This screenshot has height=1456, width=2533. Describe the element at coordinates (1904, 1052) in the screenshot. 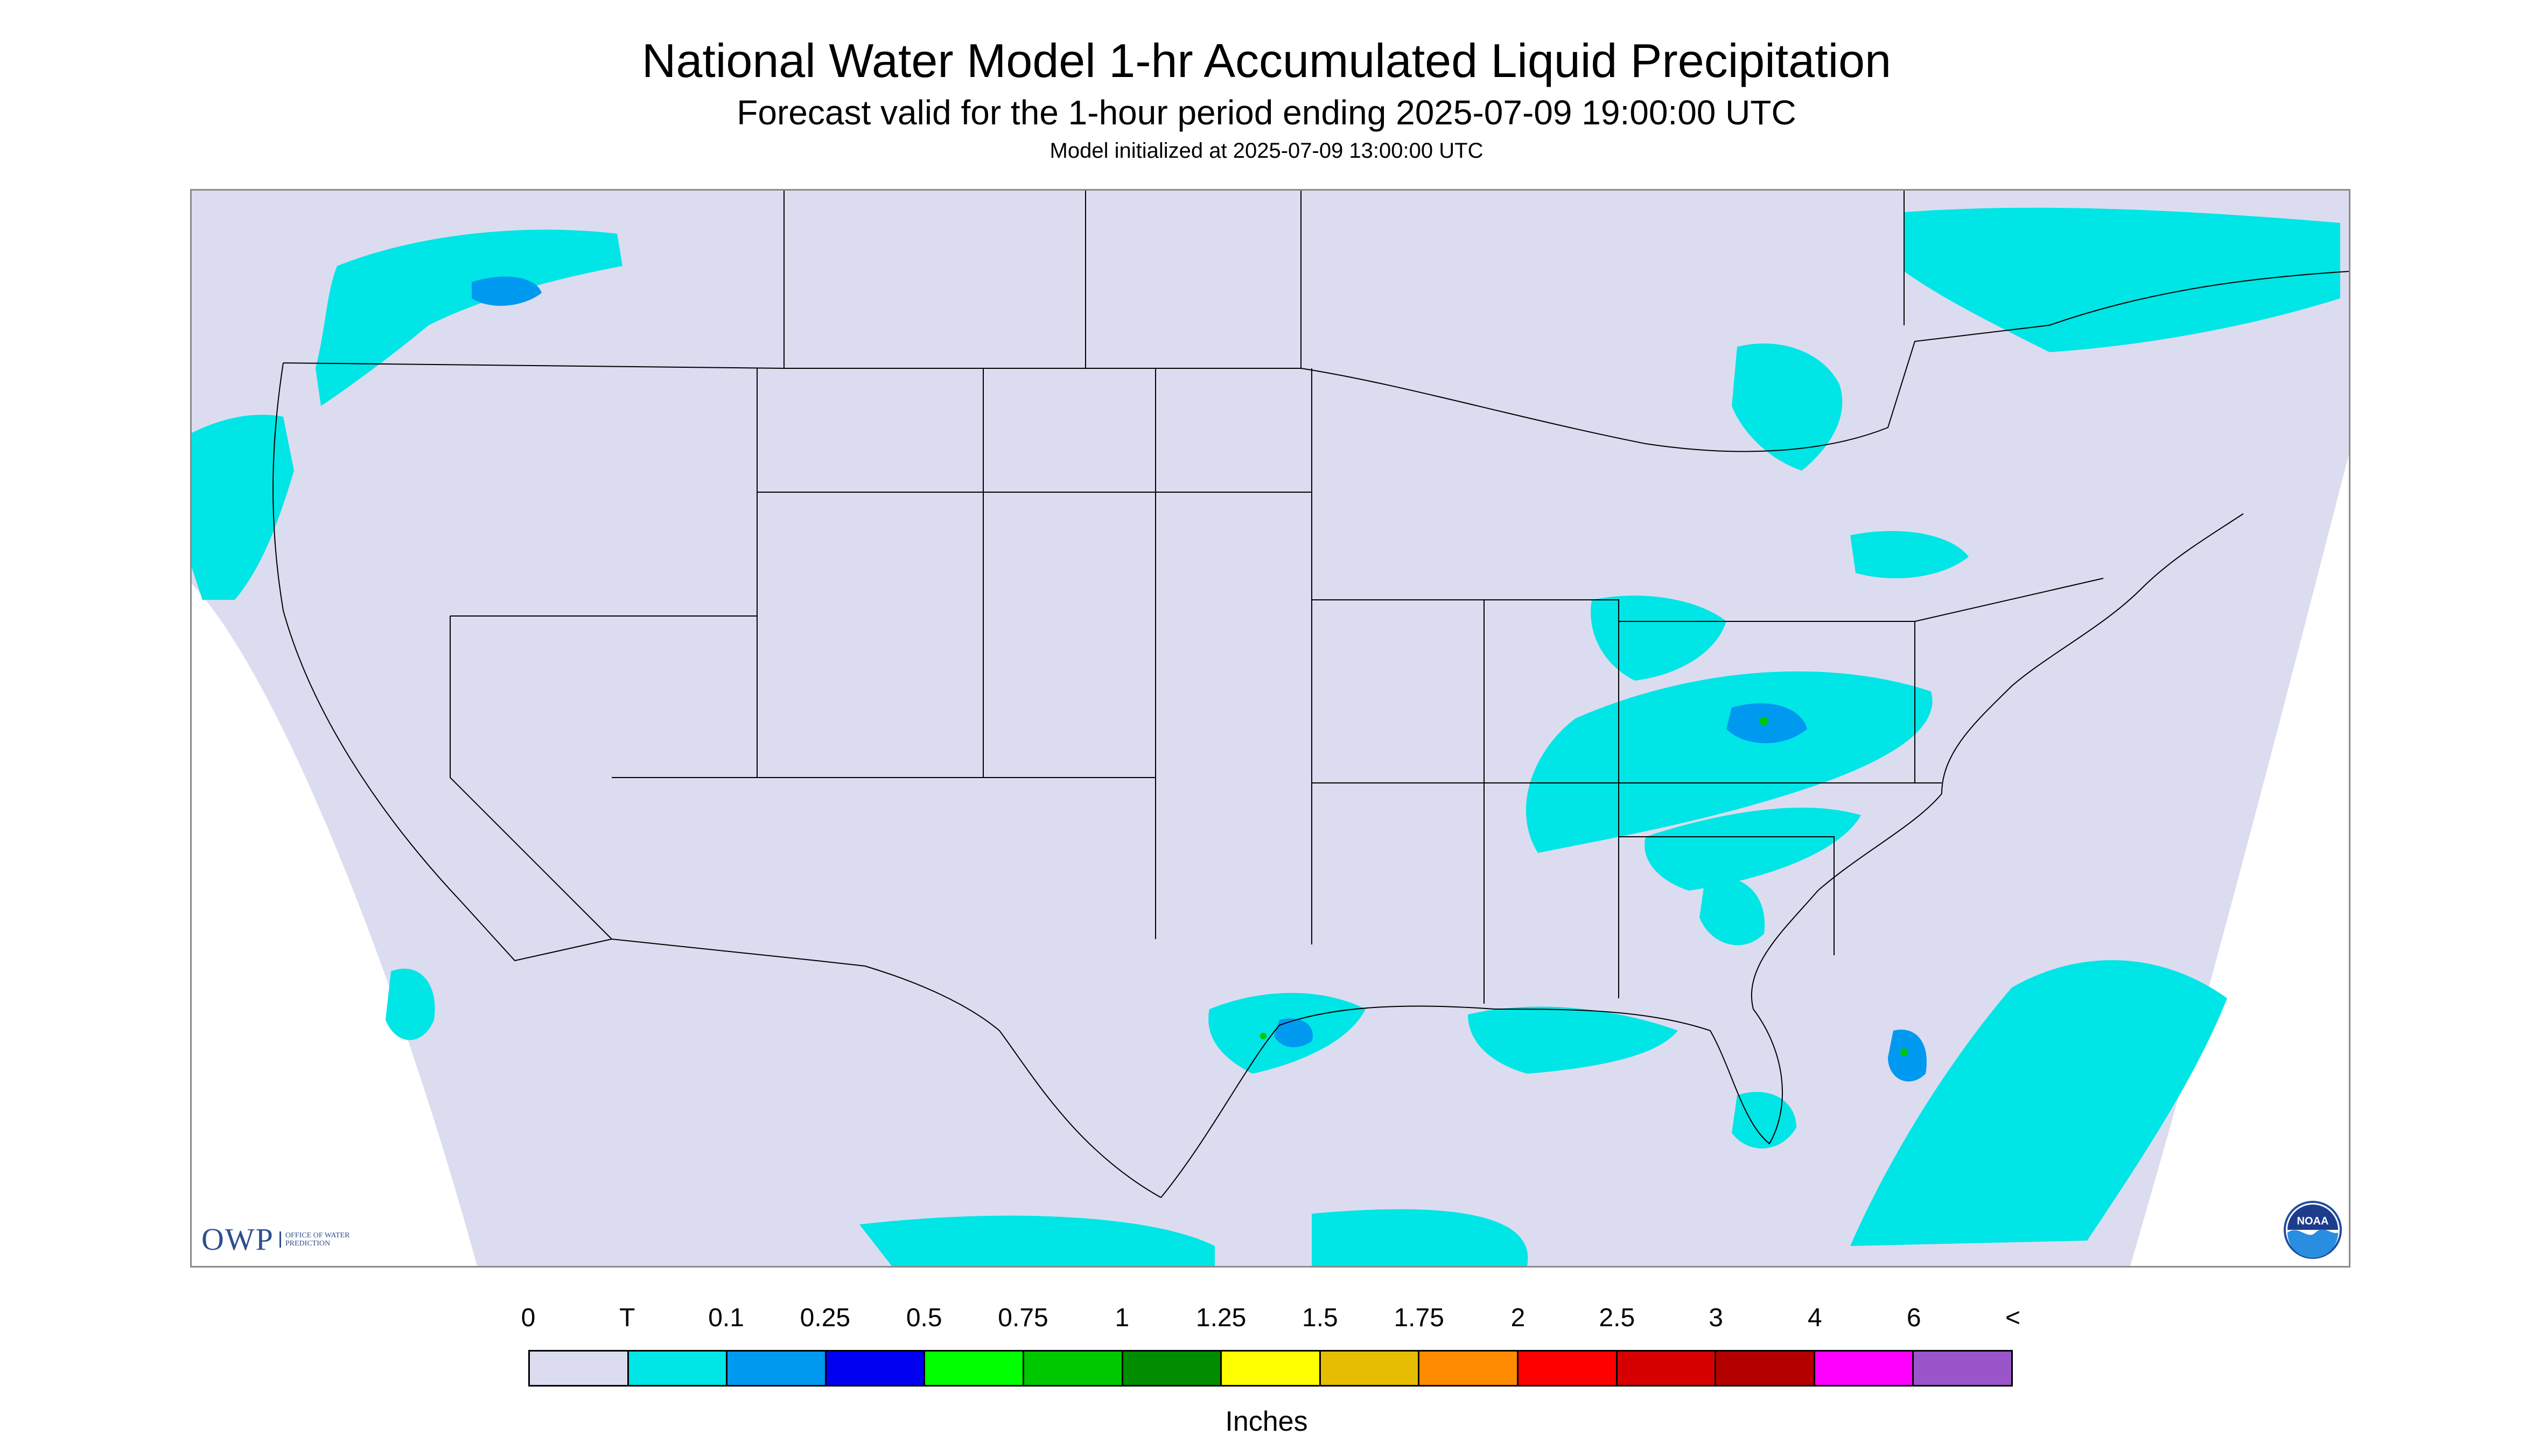

I see `precip-cell-atlantic` at that location.